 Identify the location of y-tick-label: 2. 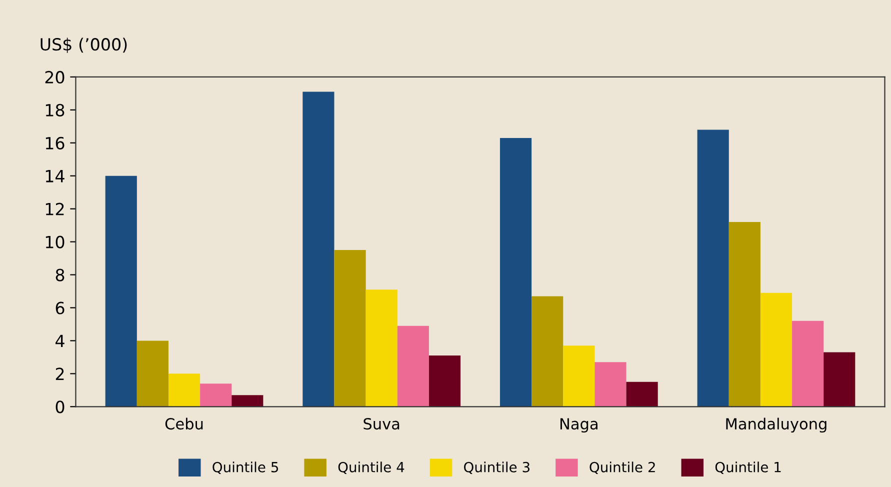
(60, 374).